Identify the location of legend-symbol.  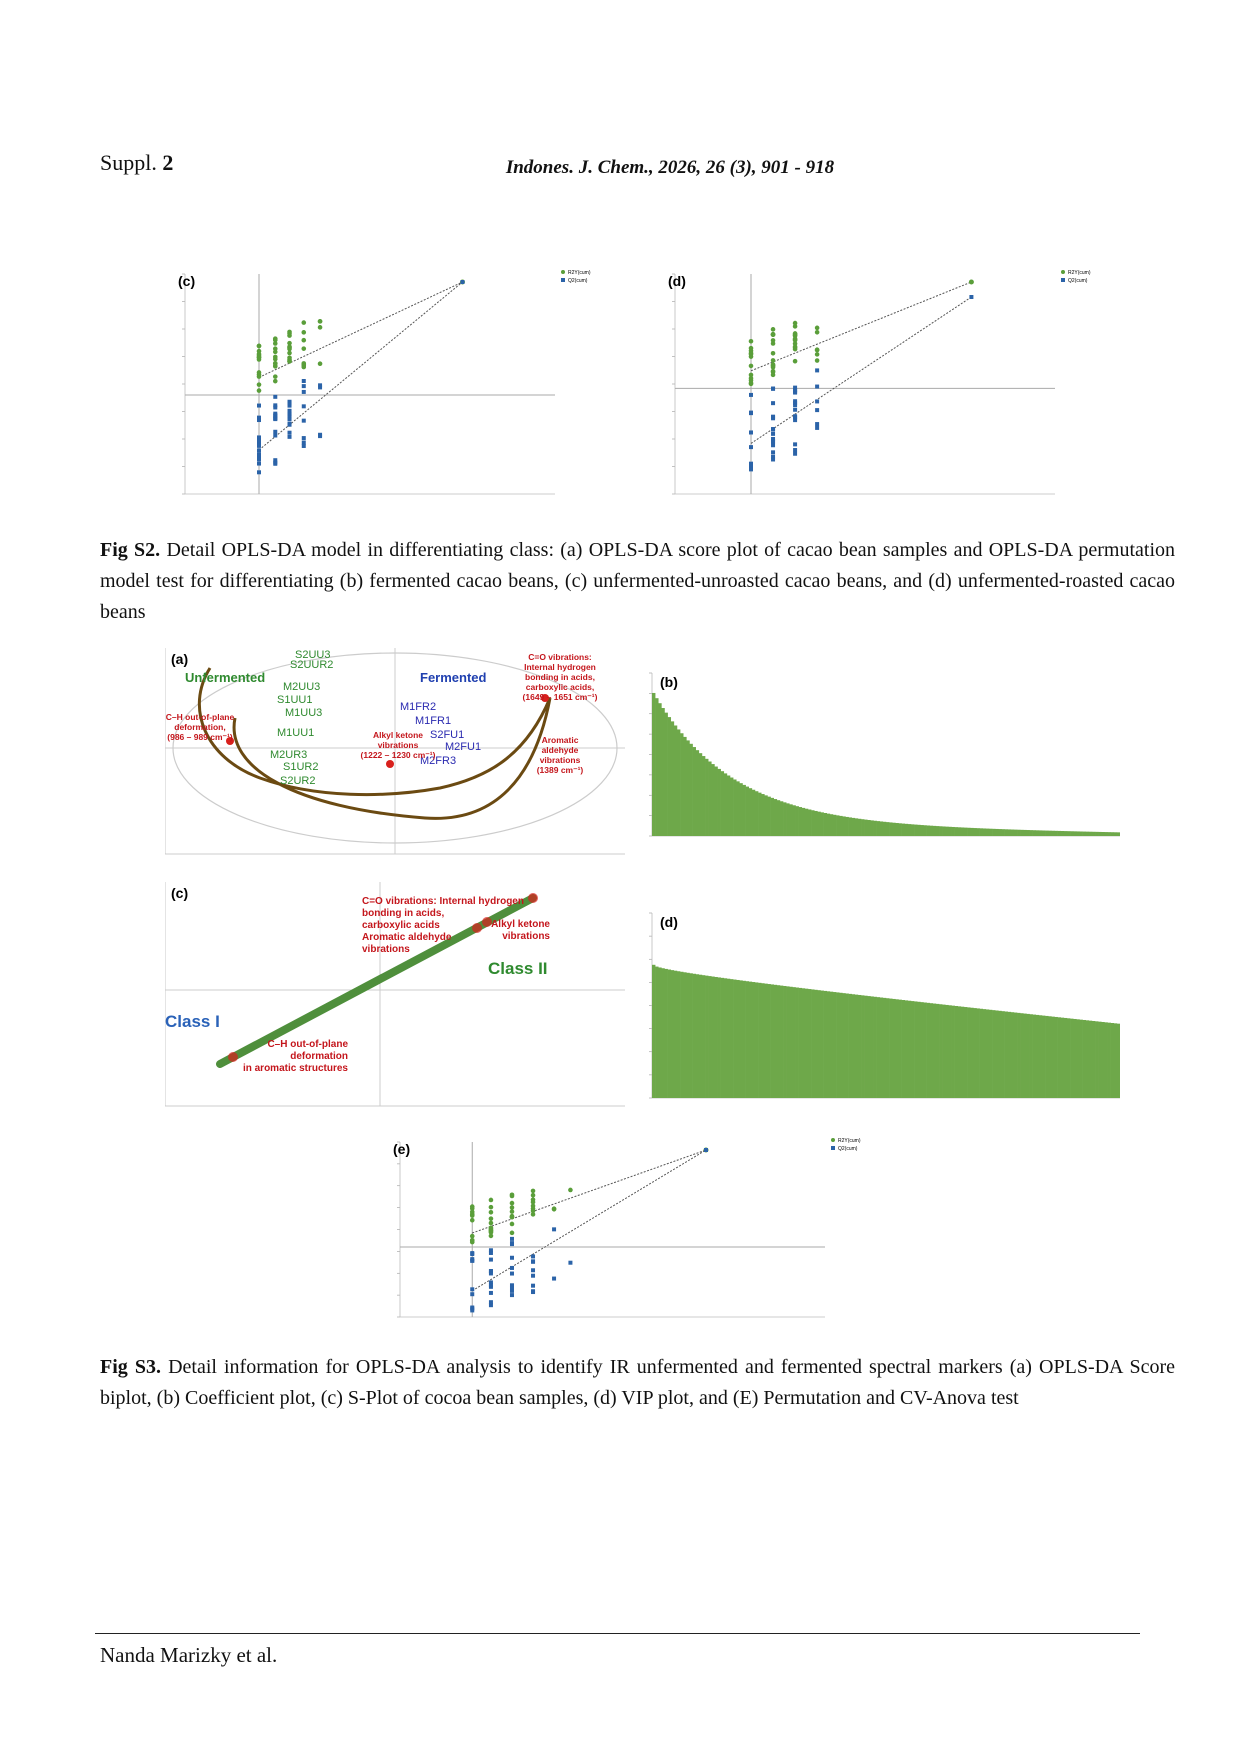
(1063, 272).